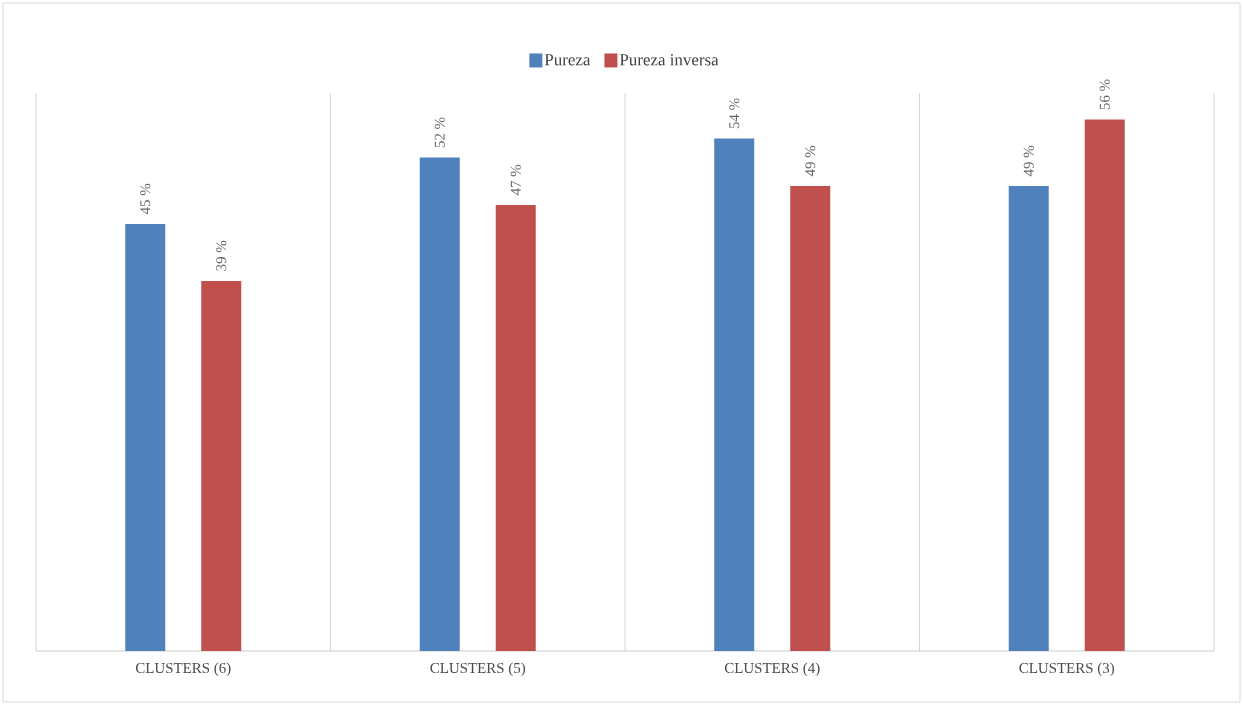  I want to click on legend-label: Pureza, so click(567, 60).